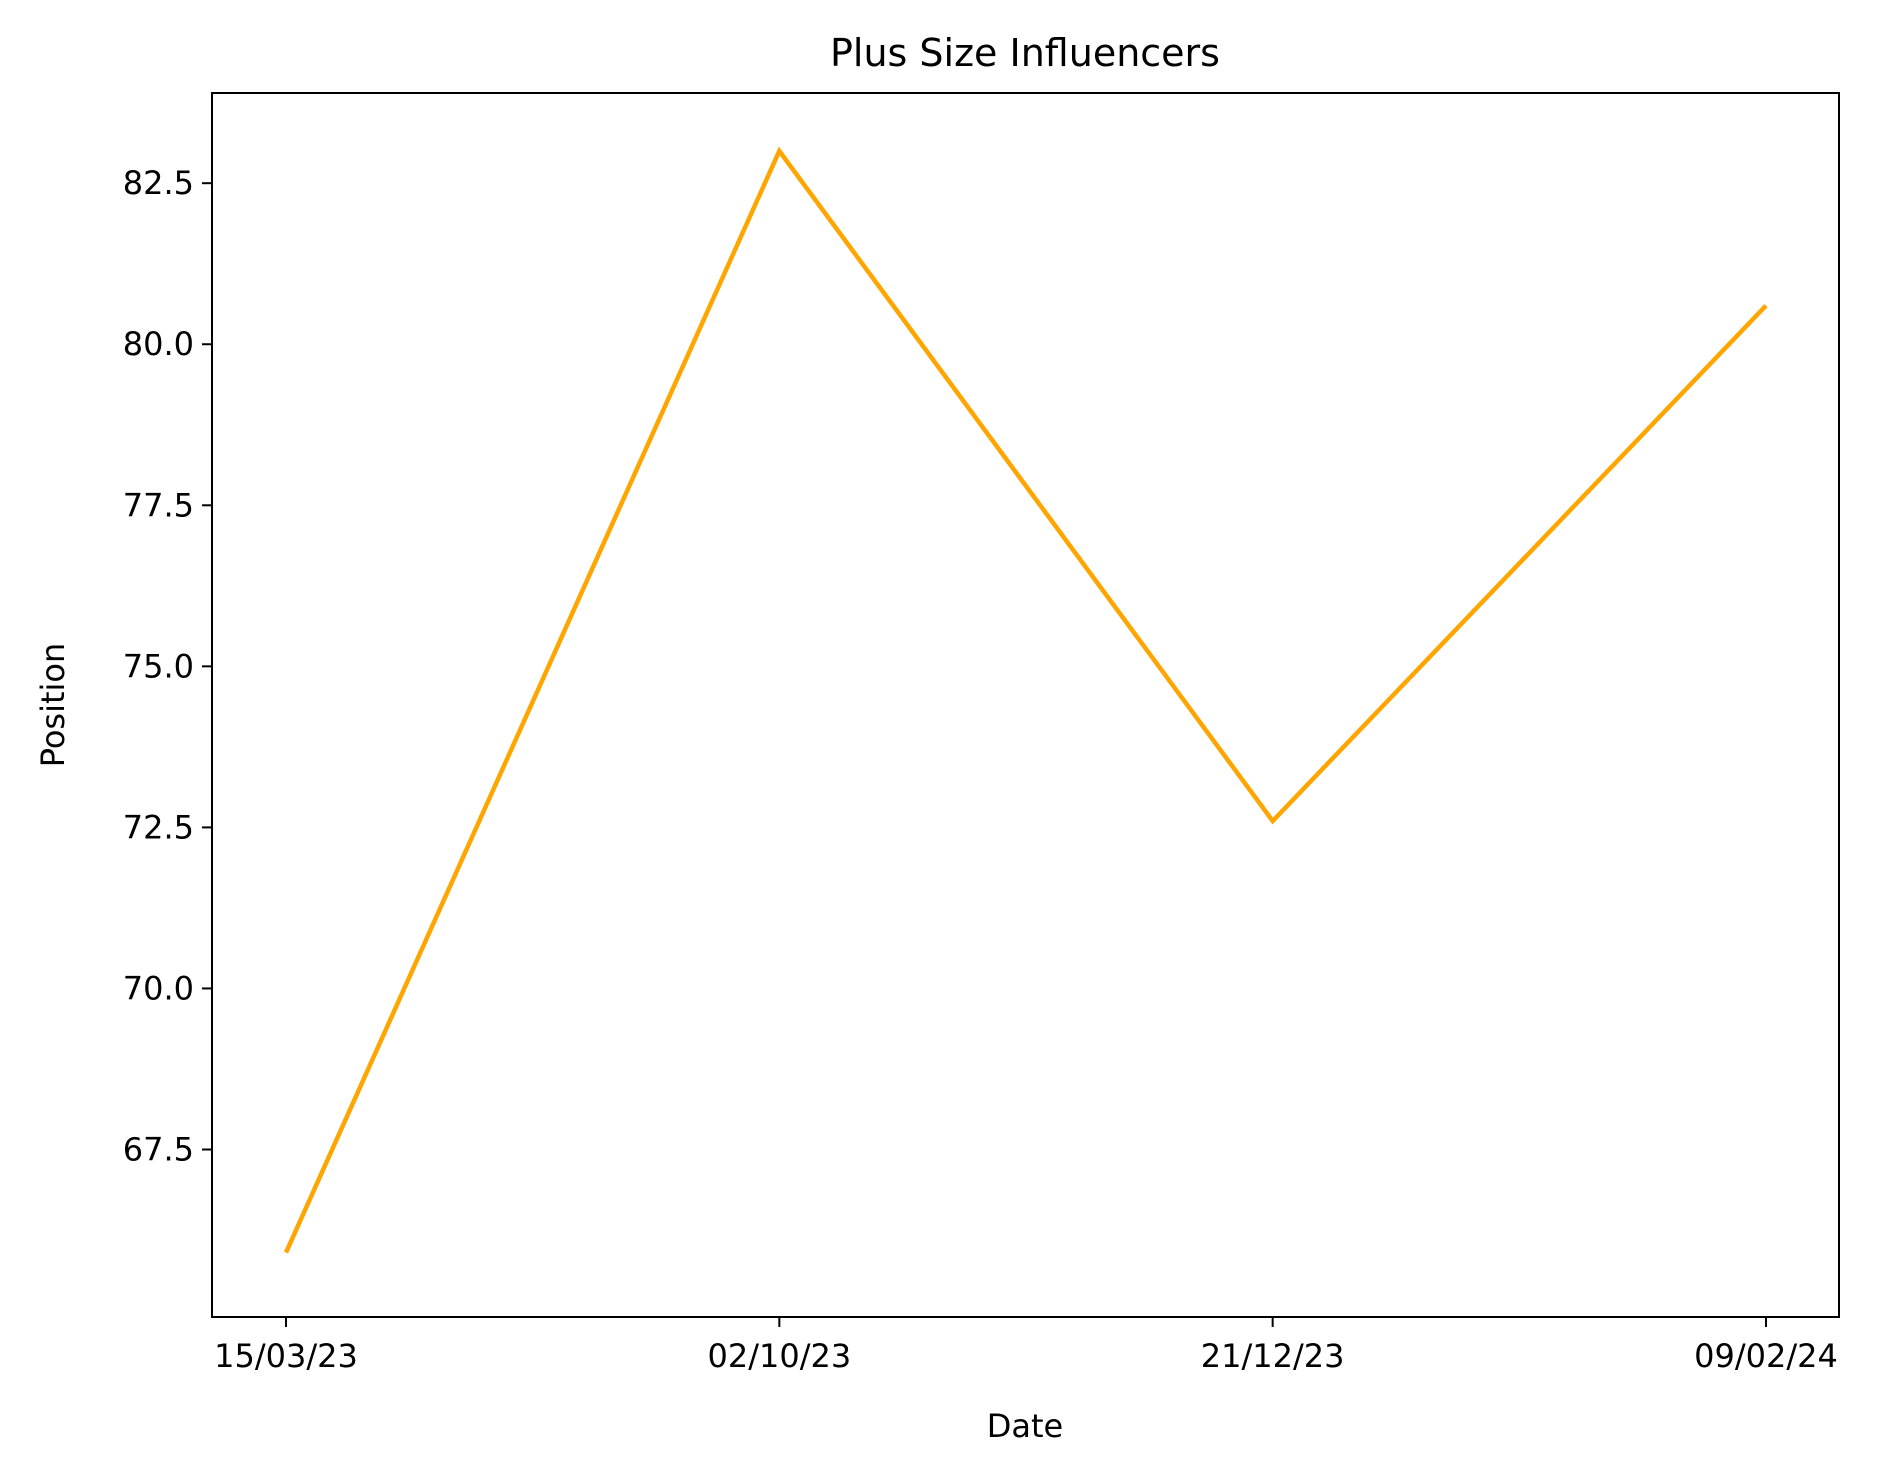 This screenshot has height=1473, width=1883. What do you see at coordinates (779, 1356) in the screenshot?
I see `x-tick-label: 02/10/23` at bounding box center [779, 1356].